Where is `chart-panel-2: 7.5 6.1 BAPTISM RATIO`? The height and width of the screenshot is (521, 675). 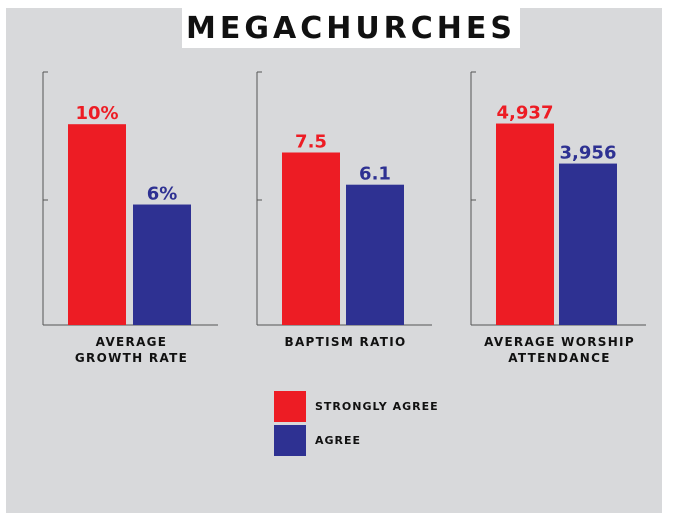
chart-panel-2: 7.5 6.1 BAPTISM RATIO is located at coordinates (344, 210).